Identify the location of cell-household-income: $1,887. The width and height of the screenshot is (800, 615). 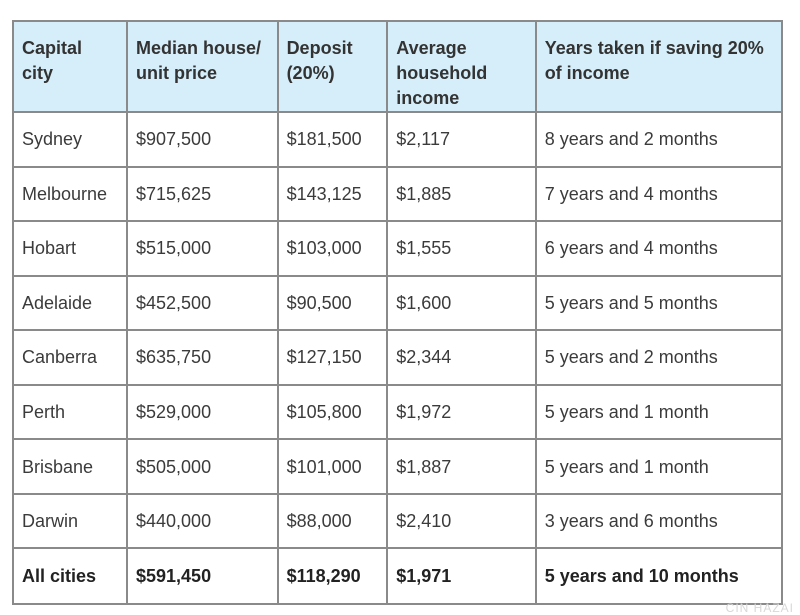
(461, 466).